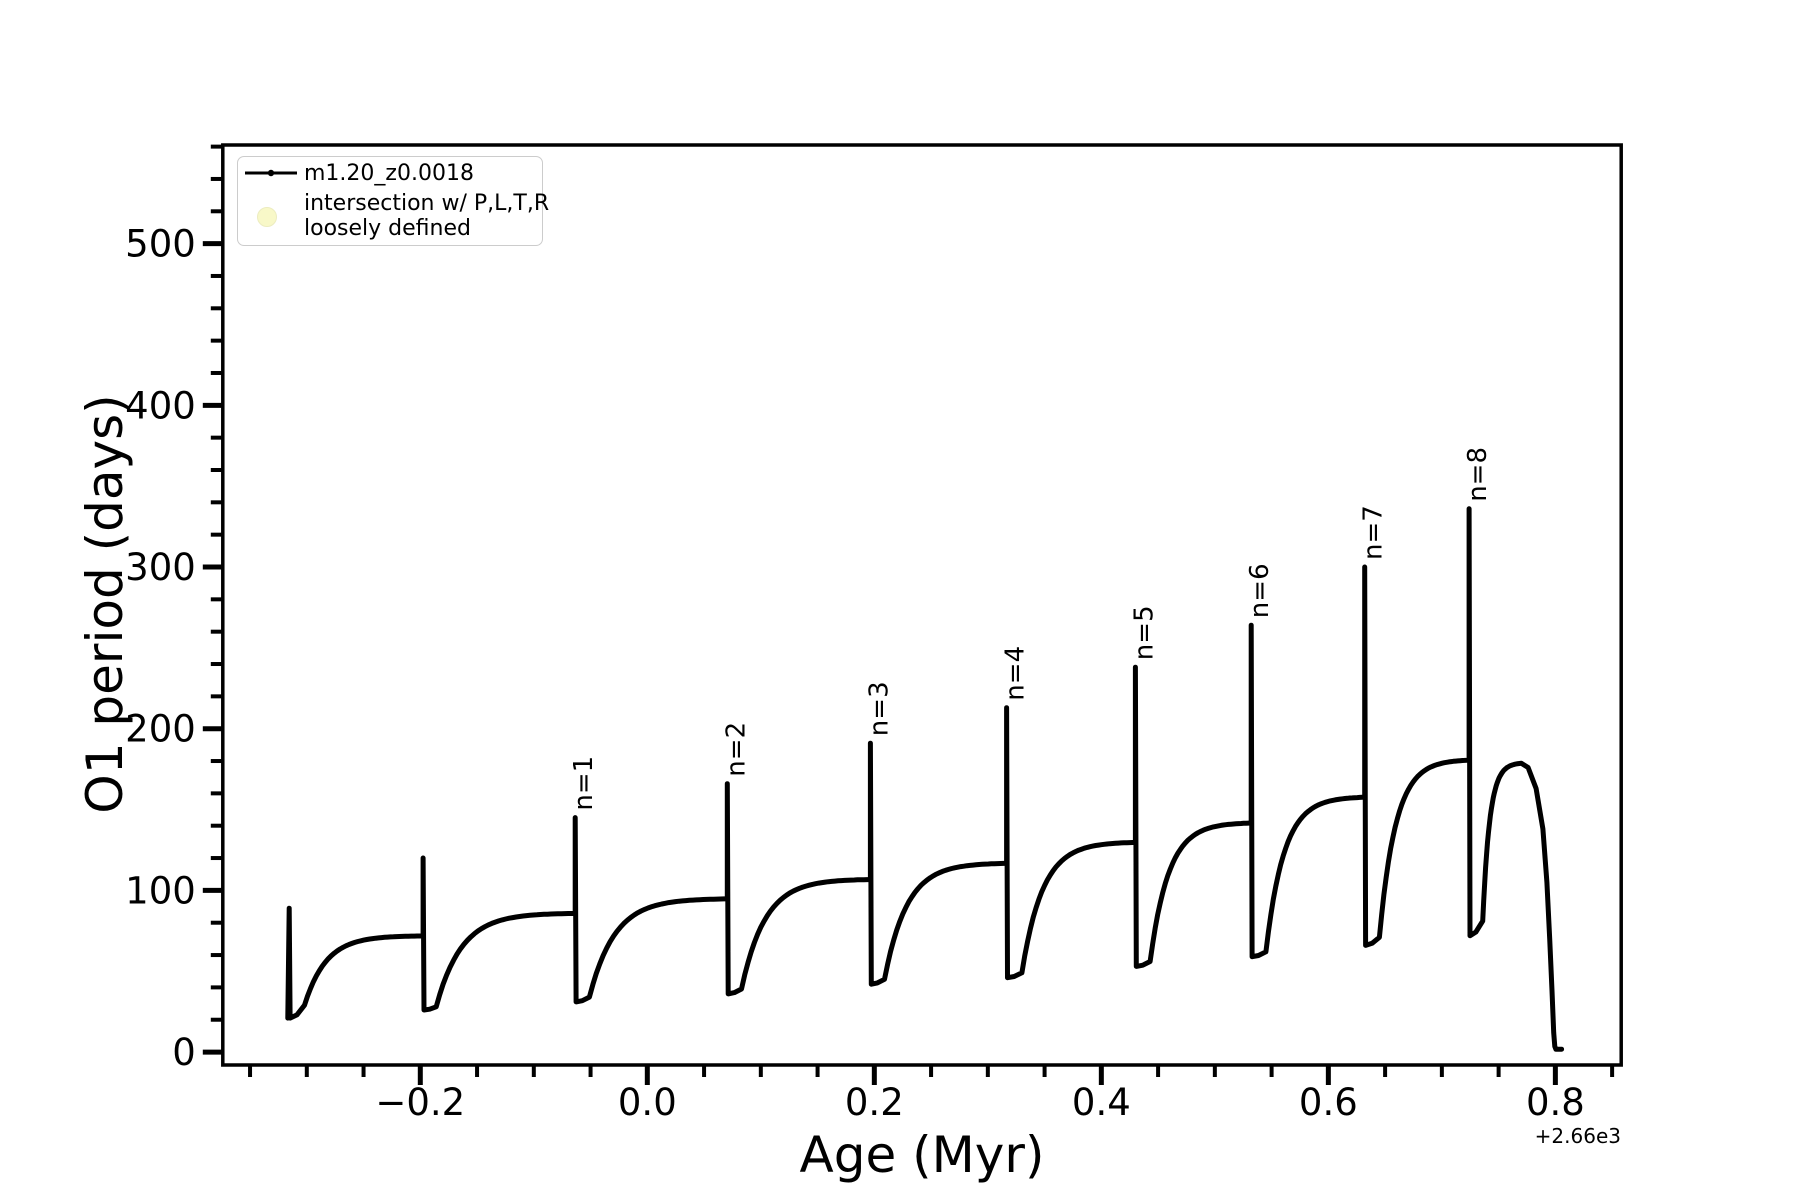  What do you see at coordinates (1328, 1102) in the screenshot?
I see `x-tick-label: 0.6` at bounding box center [1328, 1102].